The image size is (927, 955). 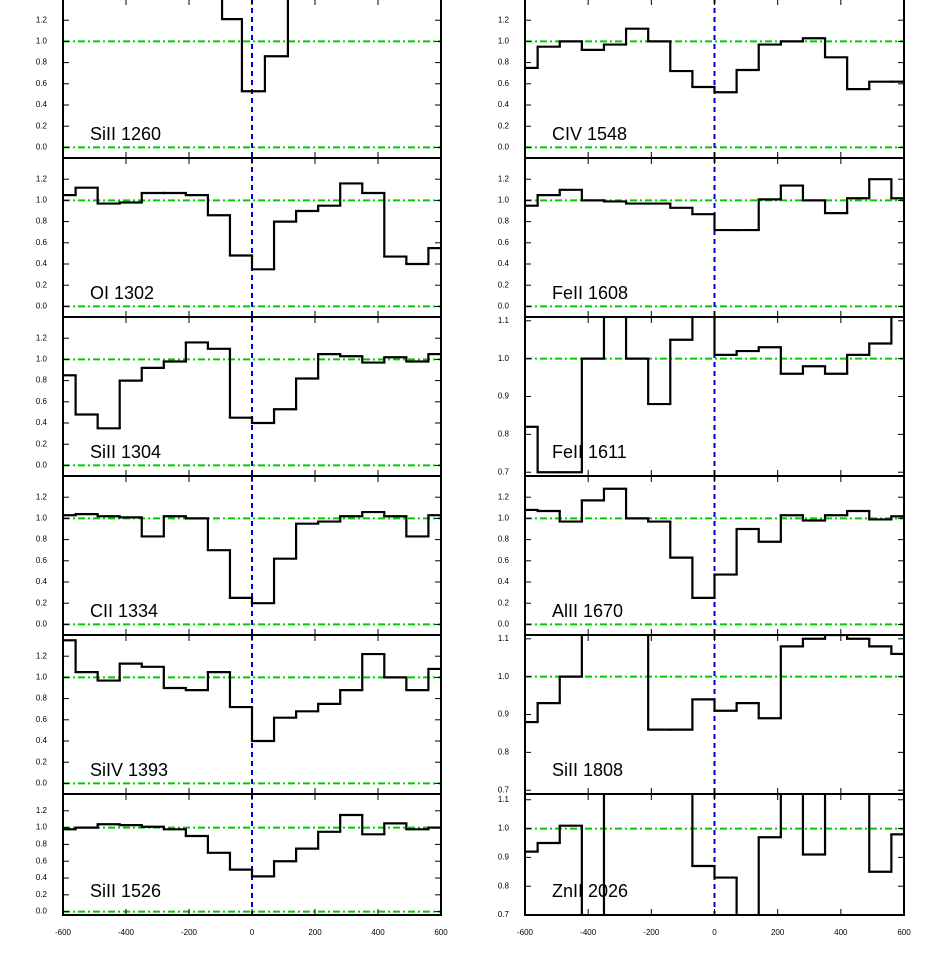 What do you see at coordinates (589, 452) in the screenshot?
I see `panel-label: FeII 1611` at bounding box center [589, 452].